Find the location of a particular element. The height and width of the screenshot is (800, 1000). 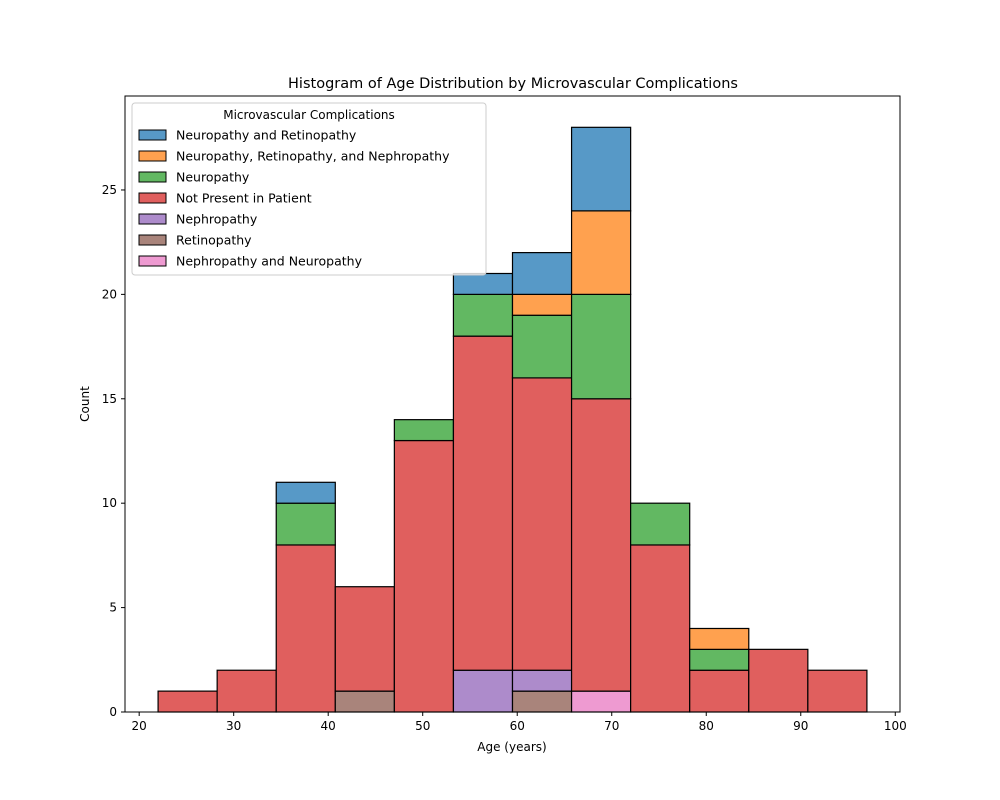

x-tick-label: 30 is located at coordinates (233, 726).